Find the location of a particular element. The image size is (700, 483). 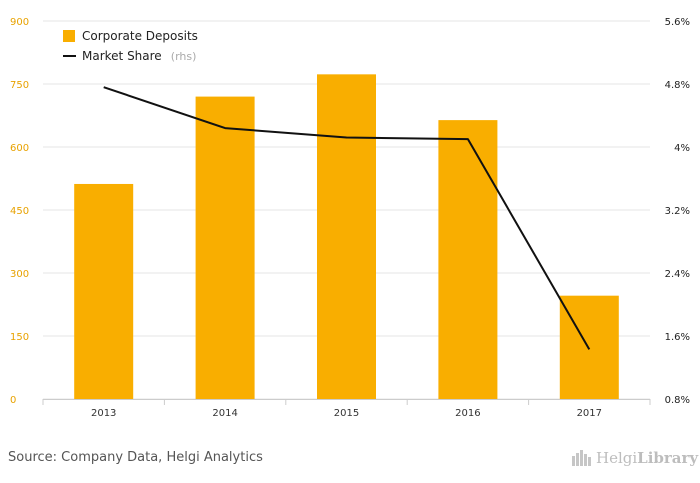

legend-label-market-share-text: Market Share is located at coordinates (122, 56).